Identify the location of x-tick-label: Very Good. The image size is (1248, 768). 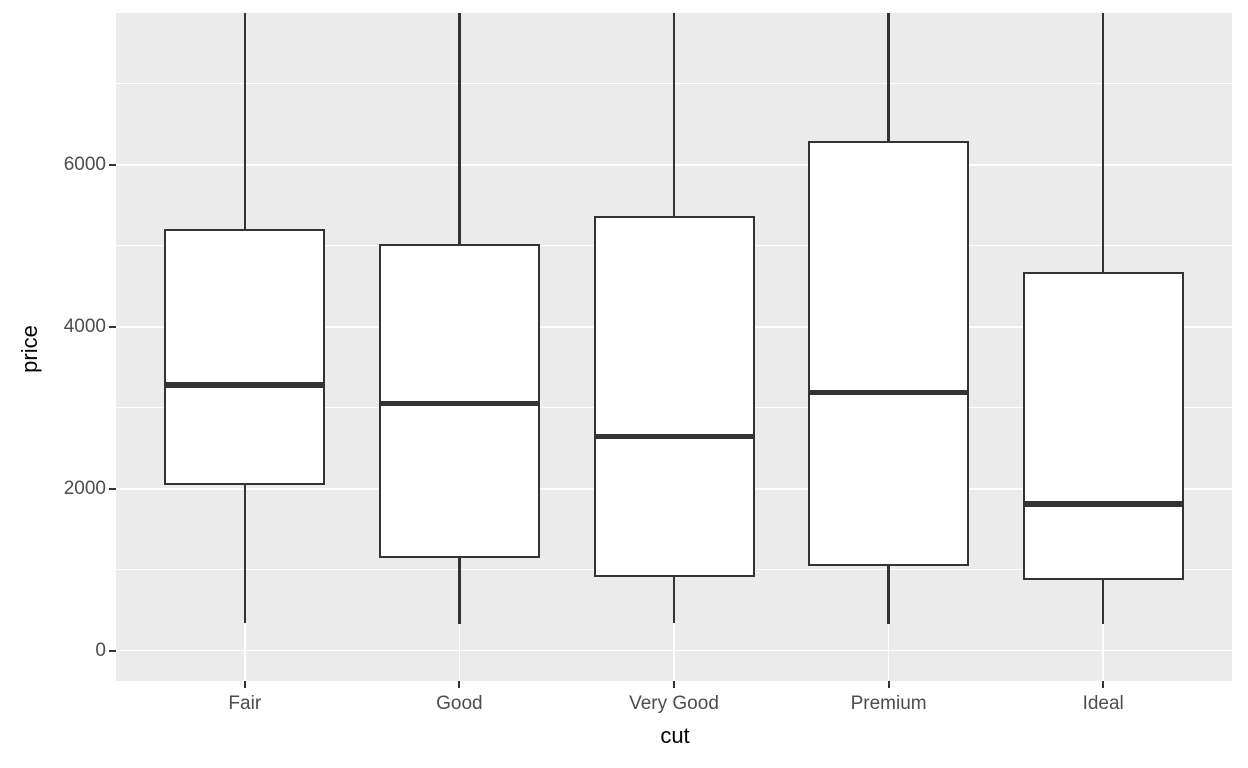
(674, 703).